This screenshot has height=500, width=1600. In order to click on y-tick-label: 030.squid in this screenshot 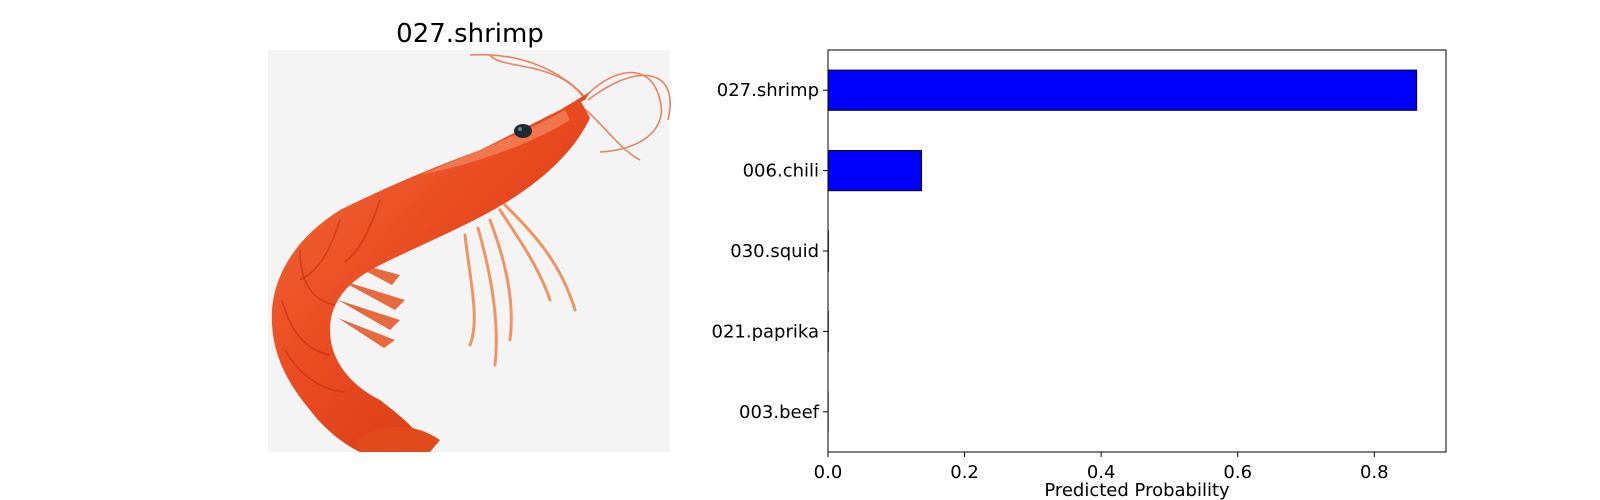, I will do `click(774, 251)`.